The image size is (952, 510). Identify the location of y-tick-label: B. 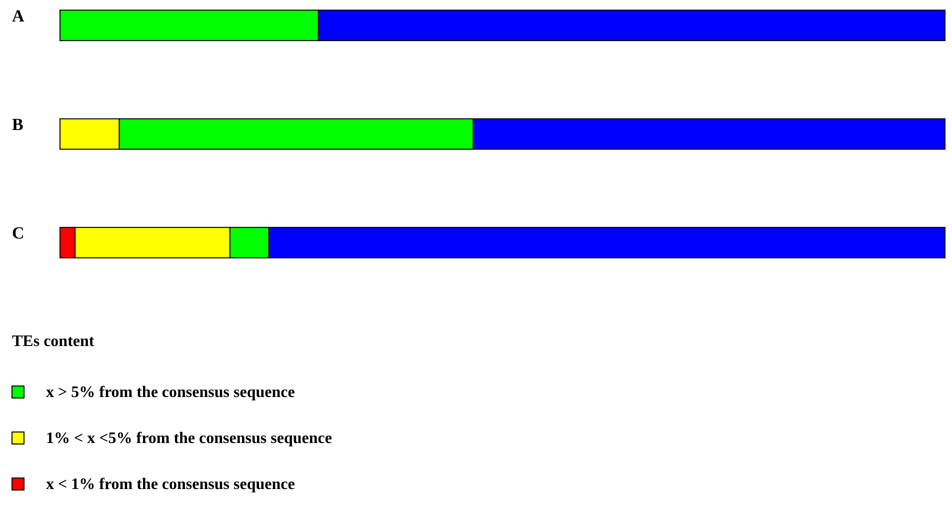
(18, 124).